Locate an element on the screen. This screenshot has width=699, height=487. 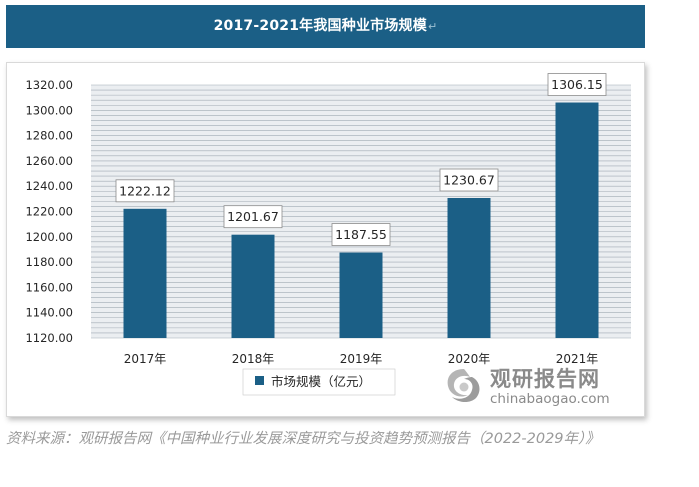
x-tick-label: 2020年 is located at coordinates (469, 359).